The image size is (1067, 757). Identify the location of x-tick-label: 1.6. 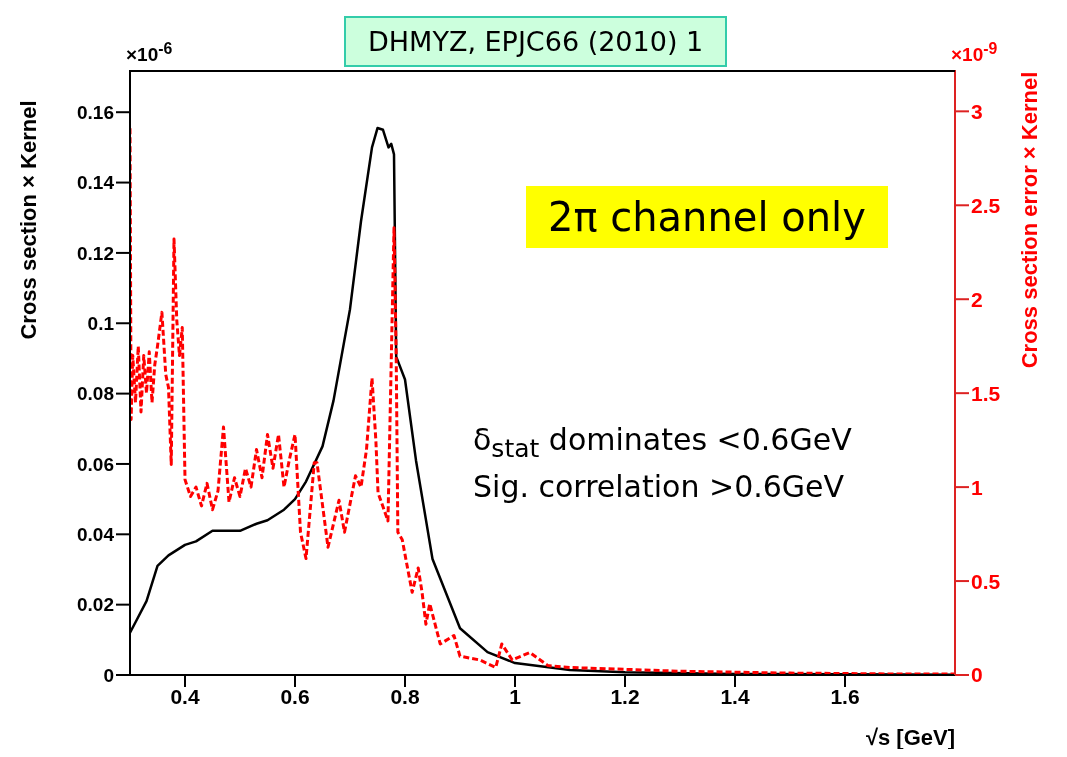
(845, 696).